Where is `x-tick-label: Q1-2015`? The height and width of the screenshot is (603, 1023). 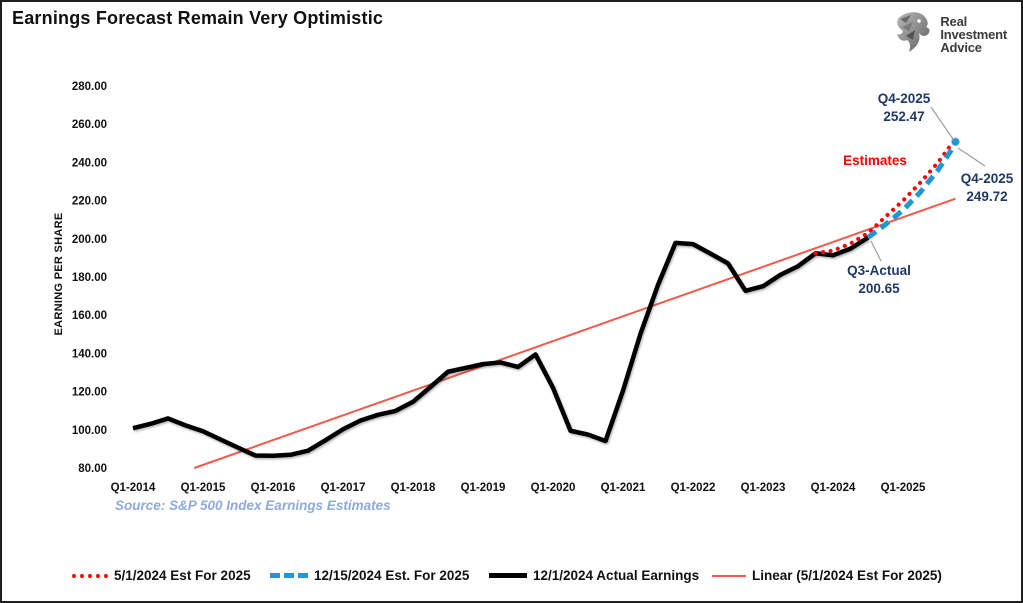
x-tick-label: Q1-2015 is located at coordinates (203, 488).